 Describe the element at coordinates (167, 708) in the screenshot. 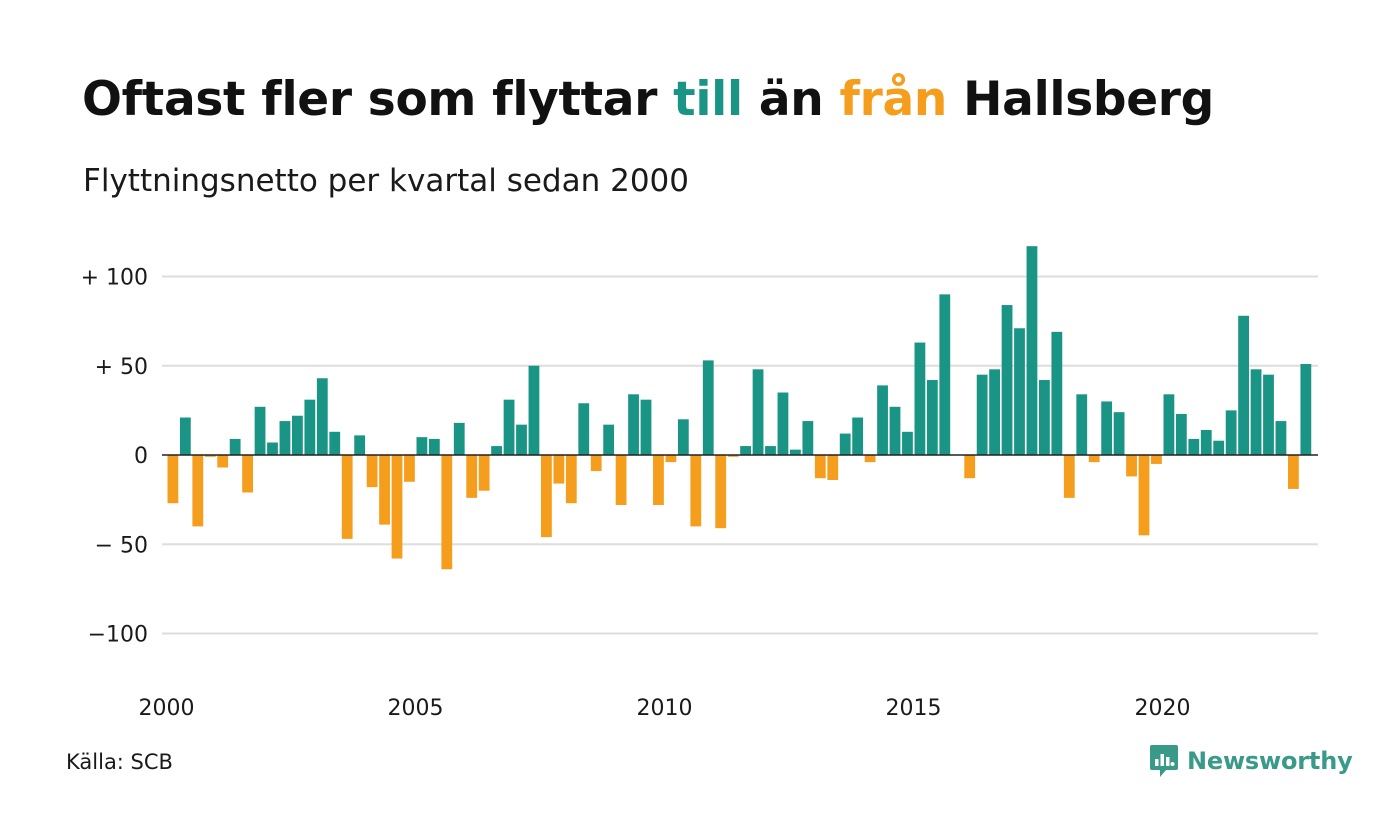

I see `x-tick-label: 2000` at that location.